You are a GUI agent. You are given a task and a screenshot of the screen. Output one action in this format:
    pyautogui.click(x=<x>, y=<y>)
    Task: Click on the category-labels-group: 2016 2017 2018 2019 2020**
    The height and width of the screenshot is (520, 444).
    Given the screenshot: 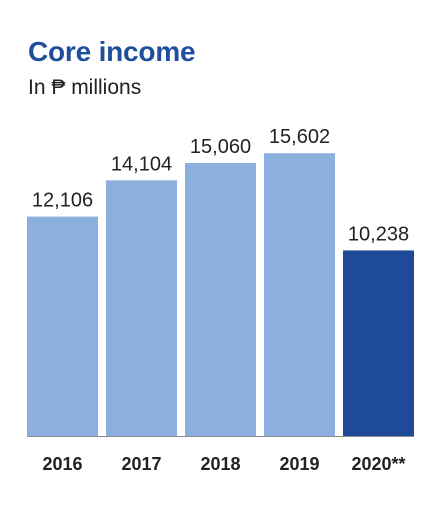 What is the action you would take?
    pyautogui.click(x=223, y=464)
    